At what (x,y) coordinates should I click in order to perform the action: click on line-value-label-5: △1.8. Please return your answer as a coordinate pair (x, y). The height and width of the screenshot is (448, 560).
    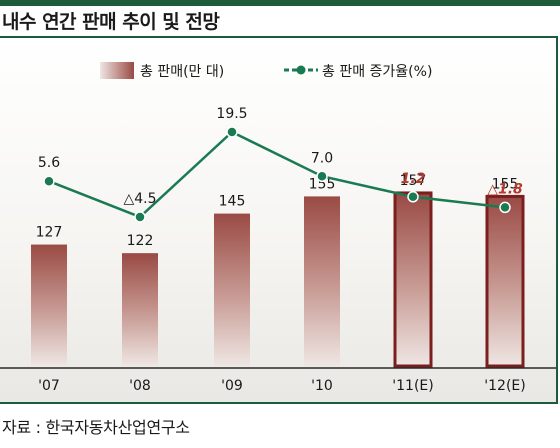
    Looking at the image, I should click on (505, 189).